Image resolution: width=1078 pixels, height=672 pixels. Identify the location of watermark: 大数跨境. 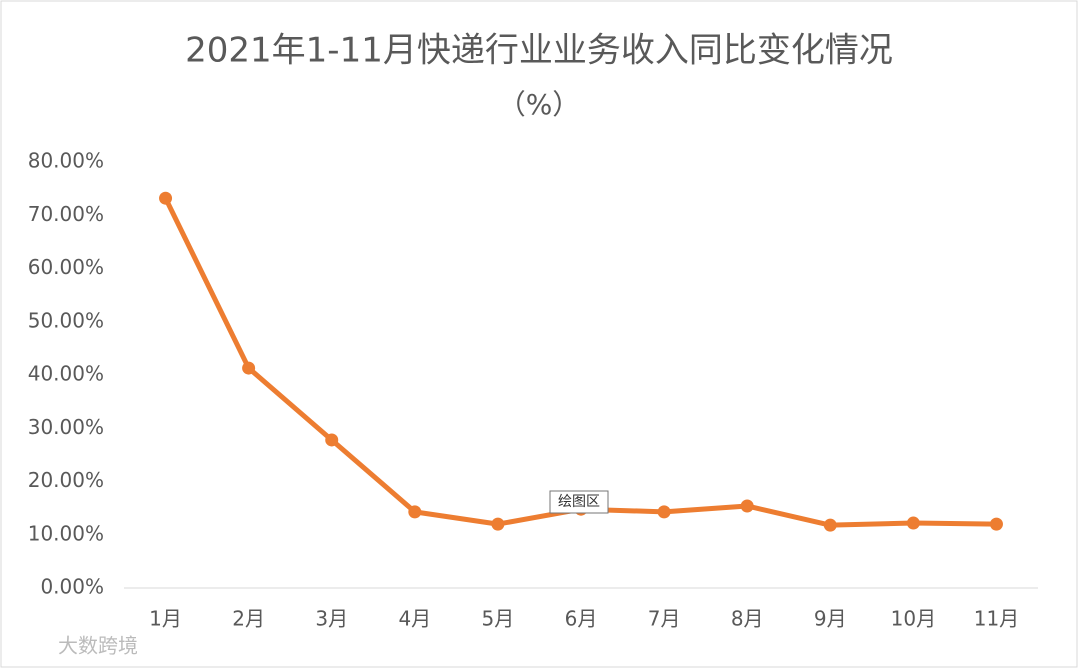
(98, 646).